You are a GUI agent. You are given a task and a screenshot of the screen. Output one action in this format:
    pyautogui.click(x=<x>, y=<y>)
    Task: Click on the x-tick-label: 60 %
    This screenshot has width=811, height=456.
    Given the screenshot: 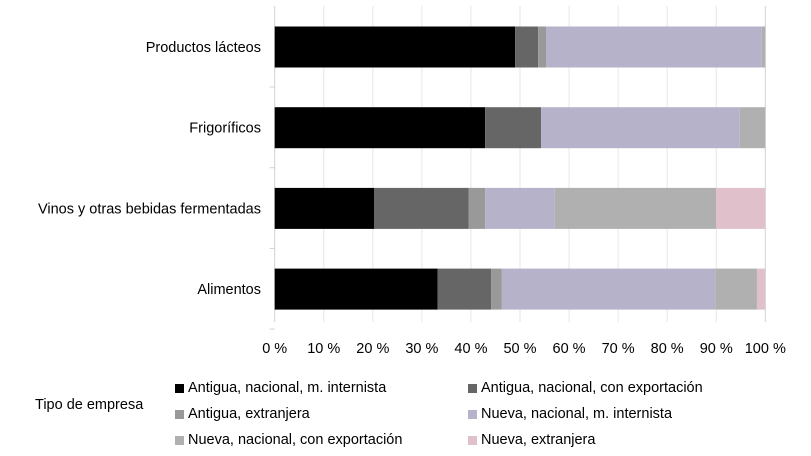 What is the action you would take?
    pyautogui.click(x=569, y=349)
    